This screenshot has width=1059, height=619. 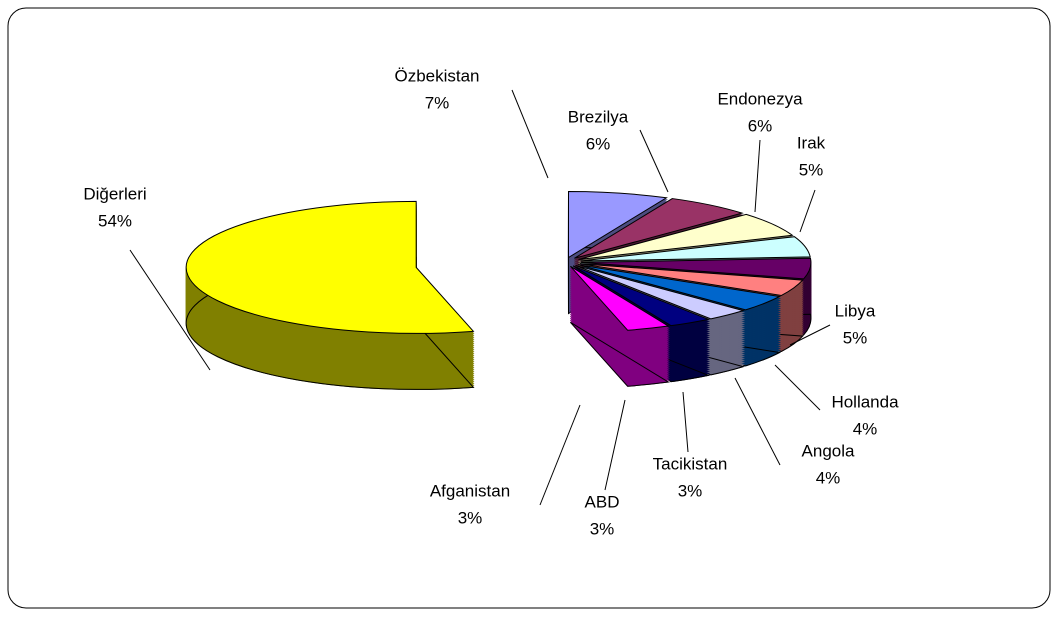 I want to click on slice-label: Angola, so click(x=828, y=450).